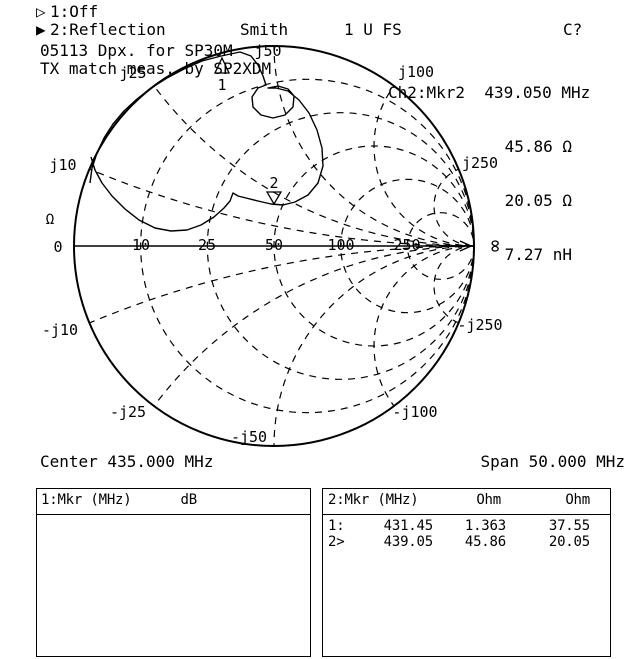 This screenshot has width=640, height=659. Describe the element at coordinates (108, 29) in the screenshot. I see `channel2-label: 2:Reflection` at that location.